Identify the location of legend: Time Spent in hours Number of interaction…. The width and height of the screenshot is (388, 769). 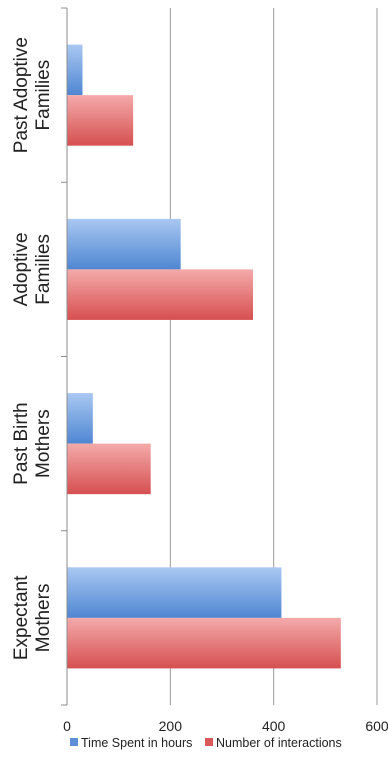
(206, 743).